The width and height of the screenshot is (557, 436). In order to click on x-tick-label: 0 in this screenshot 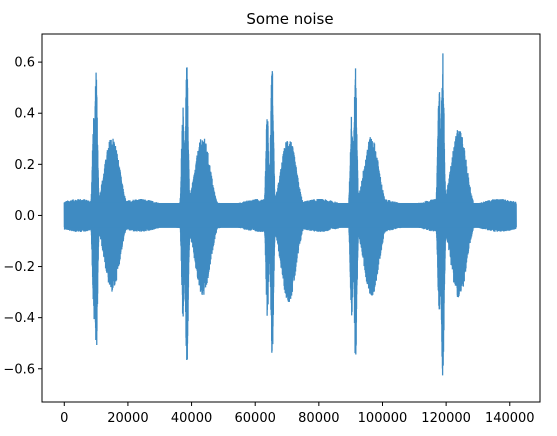, I will do `click(64, 418)`.